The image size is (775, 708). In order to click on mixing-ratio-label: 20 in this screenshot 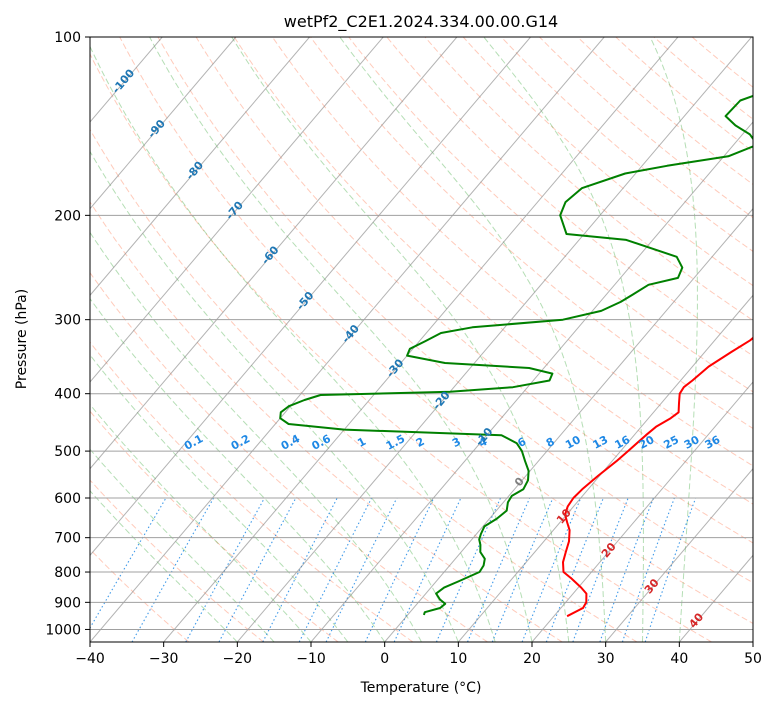, I will do `click(647, 442)`.